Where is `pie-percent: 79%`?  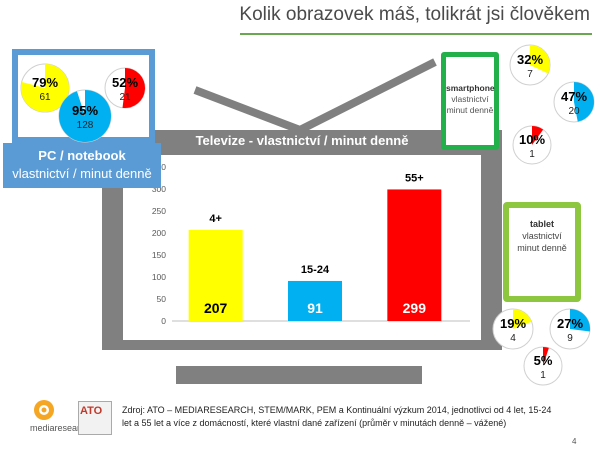 pie-percent: 79% is located at coordinates (45, 82).